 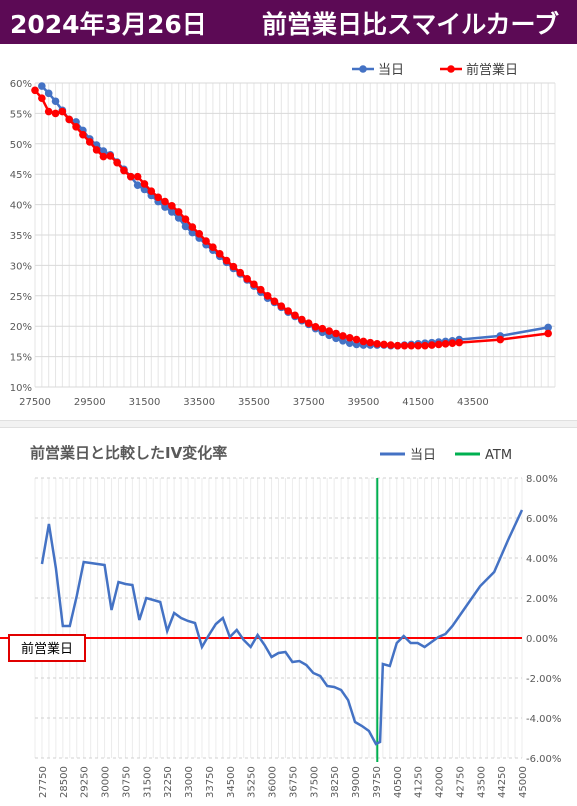 I want to click on x-tick-label: 30750, so click(x=126, y=782).